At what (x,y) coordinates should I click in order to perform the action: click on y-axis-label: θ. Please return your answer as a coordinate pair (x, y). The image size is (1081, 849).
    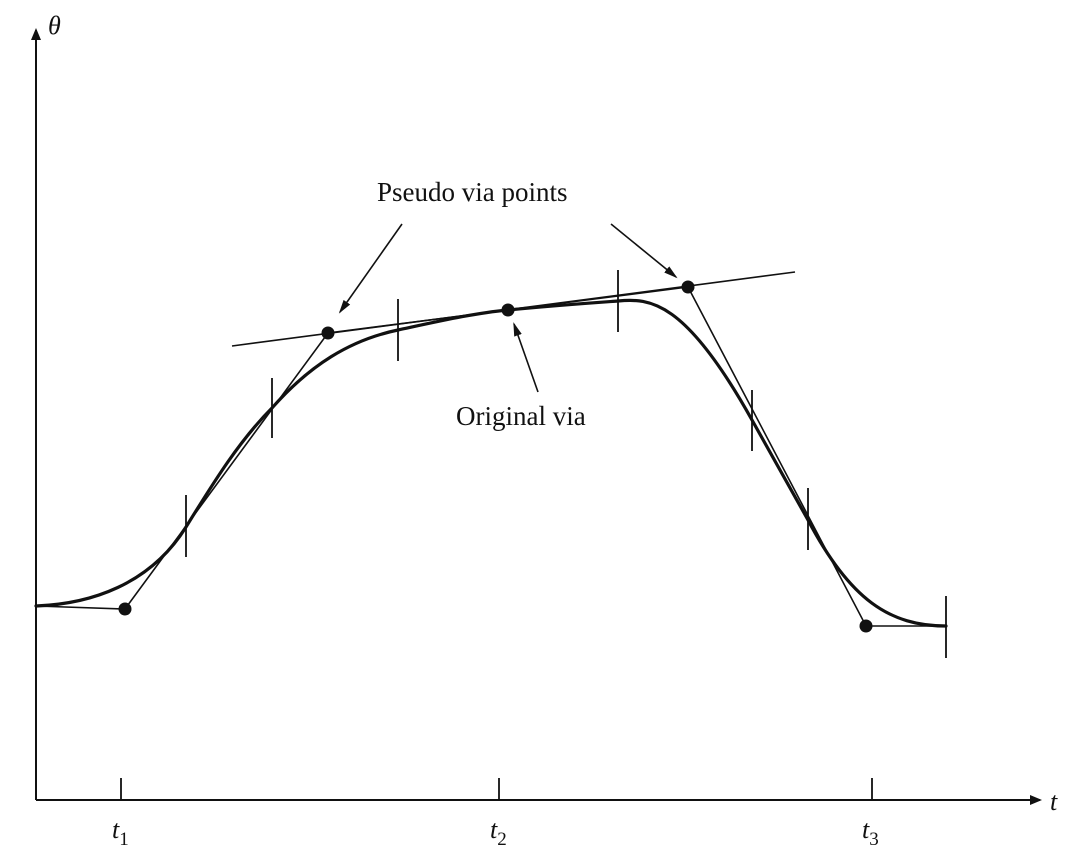
    Looking at the image, I should click on (54, 25).